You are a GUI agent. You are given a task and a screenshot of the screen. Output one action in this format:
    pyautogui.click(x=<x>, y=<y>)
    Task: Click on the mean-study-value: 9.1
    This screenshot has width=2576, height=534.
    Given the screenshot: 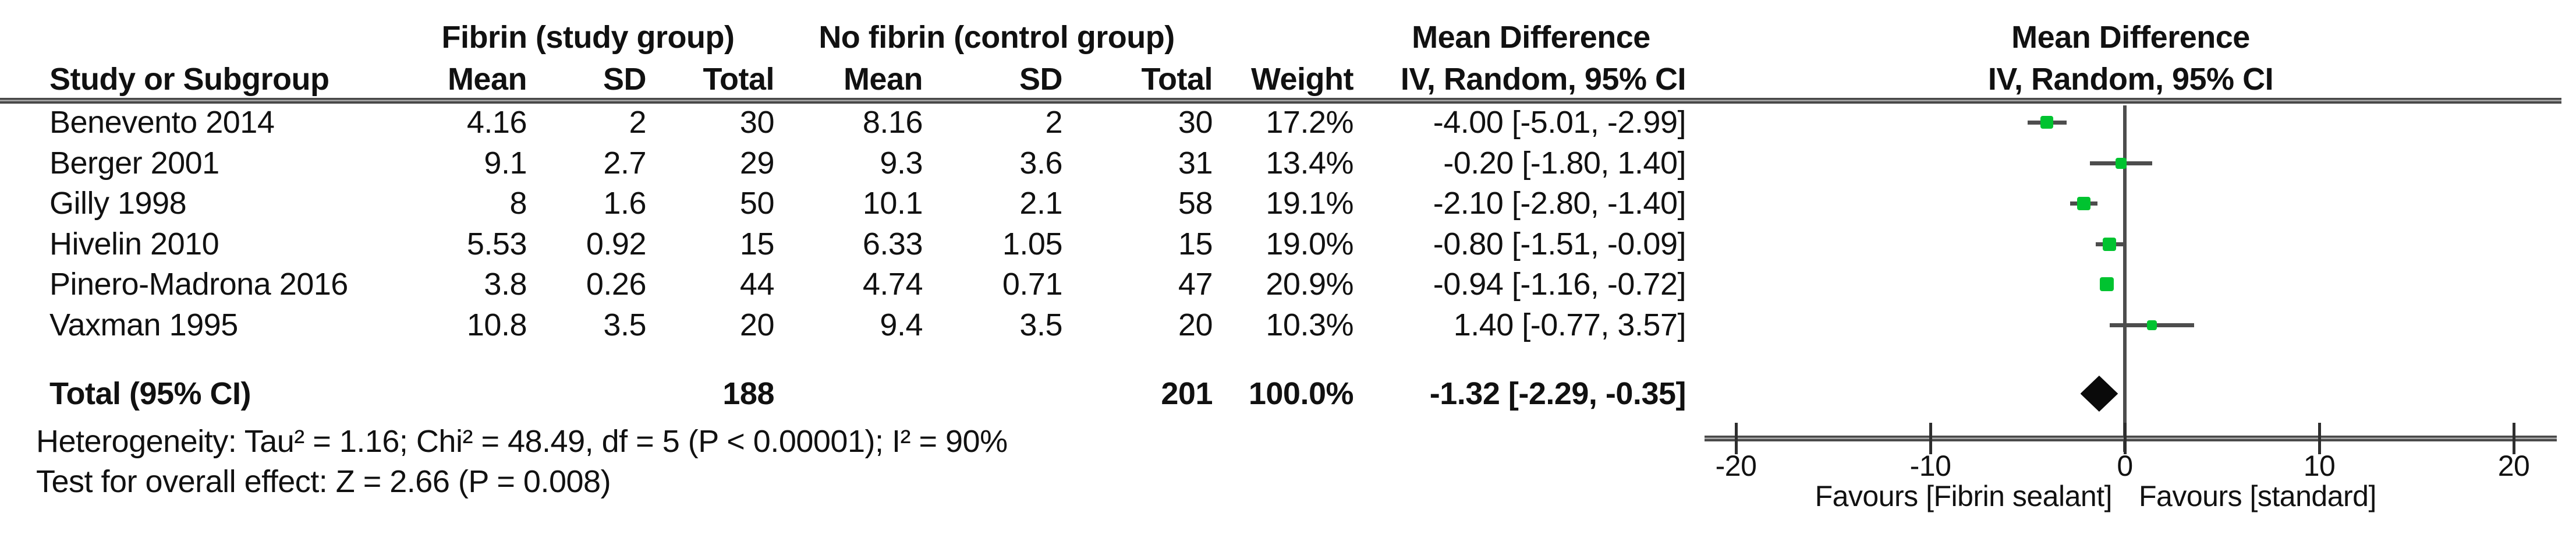 What is the action you would take?
    pyautogui.click(x=505, y=164)
    